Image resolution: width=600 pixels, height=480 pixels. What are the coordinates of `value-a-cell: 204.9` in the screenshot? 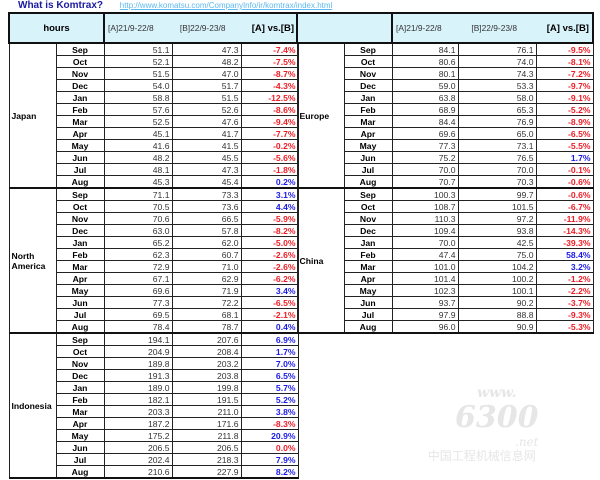 It's located at (138, 351).